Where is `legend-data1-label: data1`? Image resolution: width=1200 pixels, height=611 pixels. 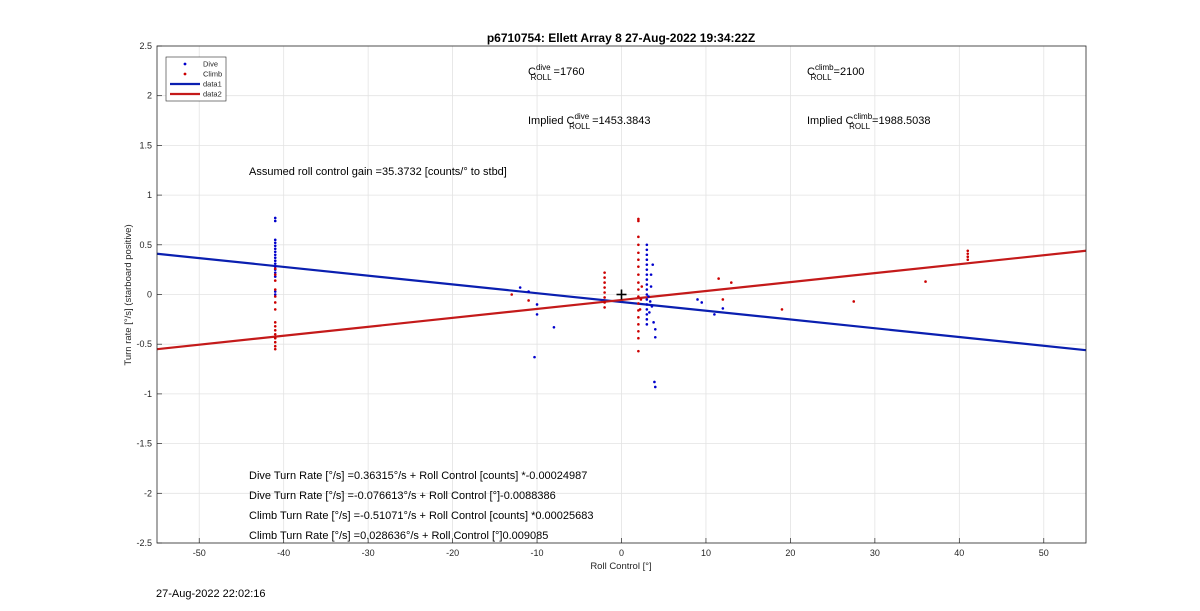
legend-data1-label: data1 is located at coordinates (212, 84).